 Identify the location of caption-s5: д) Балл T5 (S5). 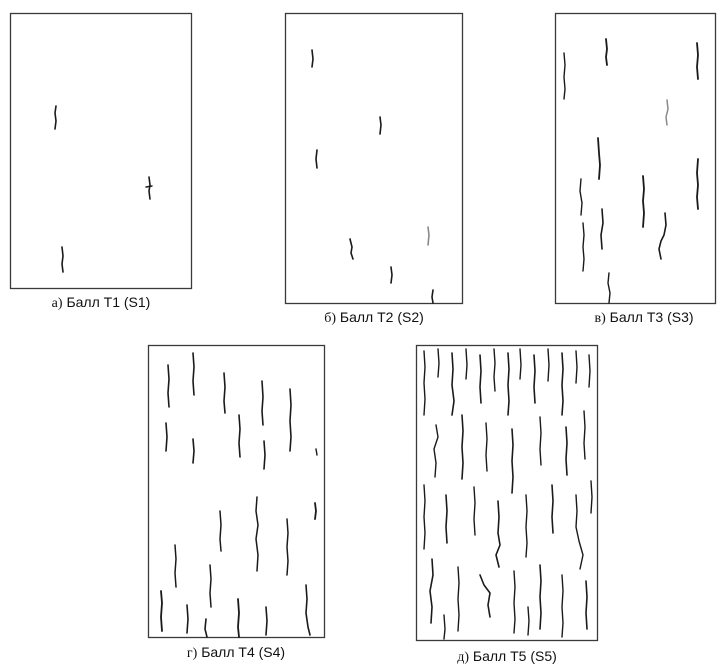
(507, 657).